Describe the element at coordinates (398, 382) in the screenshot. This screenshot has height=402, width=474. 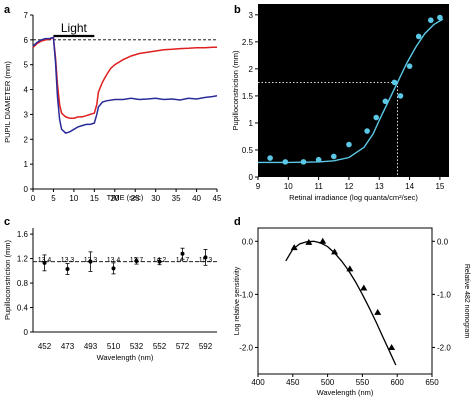
I see `x-tick-label: 600` at that location.